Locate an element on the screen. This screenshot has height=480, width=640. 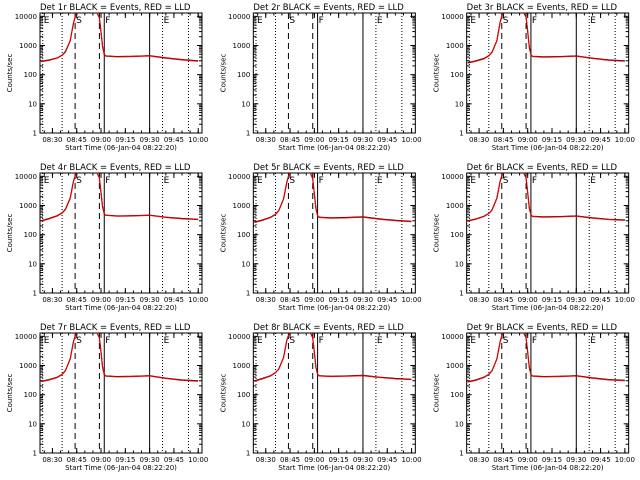
chart-title: Det 7r BLACK = Events, RED = LLD is located at coordinates (115, 328).